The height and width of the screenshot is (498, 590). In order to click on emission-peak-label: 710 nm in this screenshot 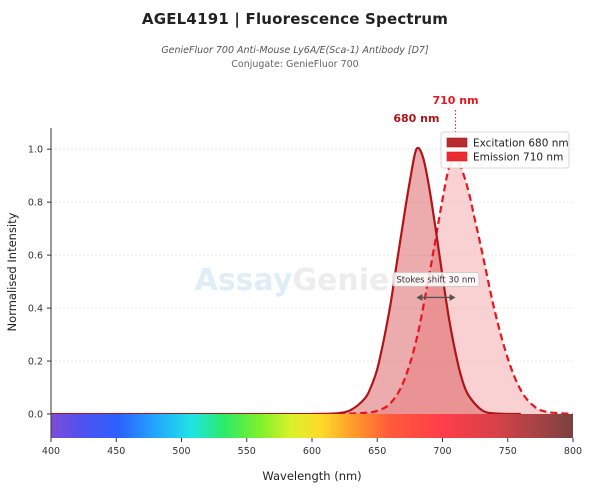, I will do `click(456, 100)`.